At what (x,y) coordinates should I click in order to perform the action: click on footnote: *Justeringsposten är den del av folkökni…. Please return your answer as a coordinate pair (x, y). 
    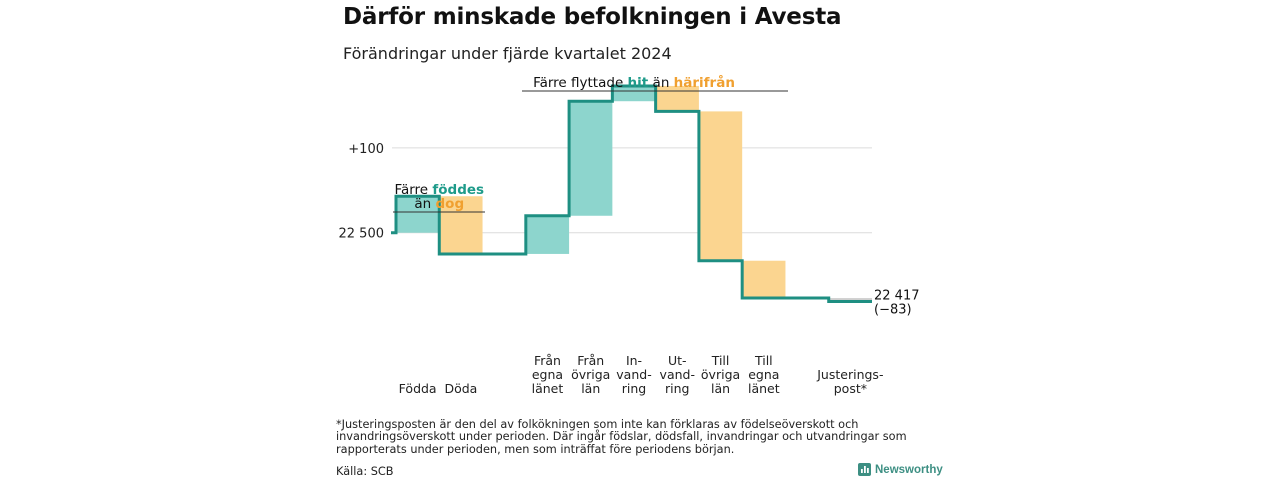
    Looking at the image, I should click on (621, 437).